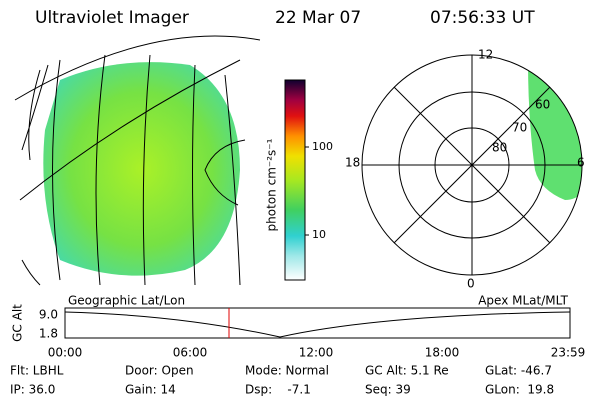  What do you see at coordinates (65, 353) in the screenshot?
I see `x-tick-label: 00:00` at bounding box center [65, 353].